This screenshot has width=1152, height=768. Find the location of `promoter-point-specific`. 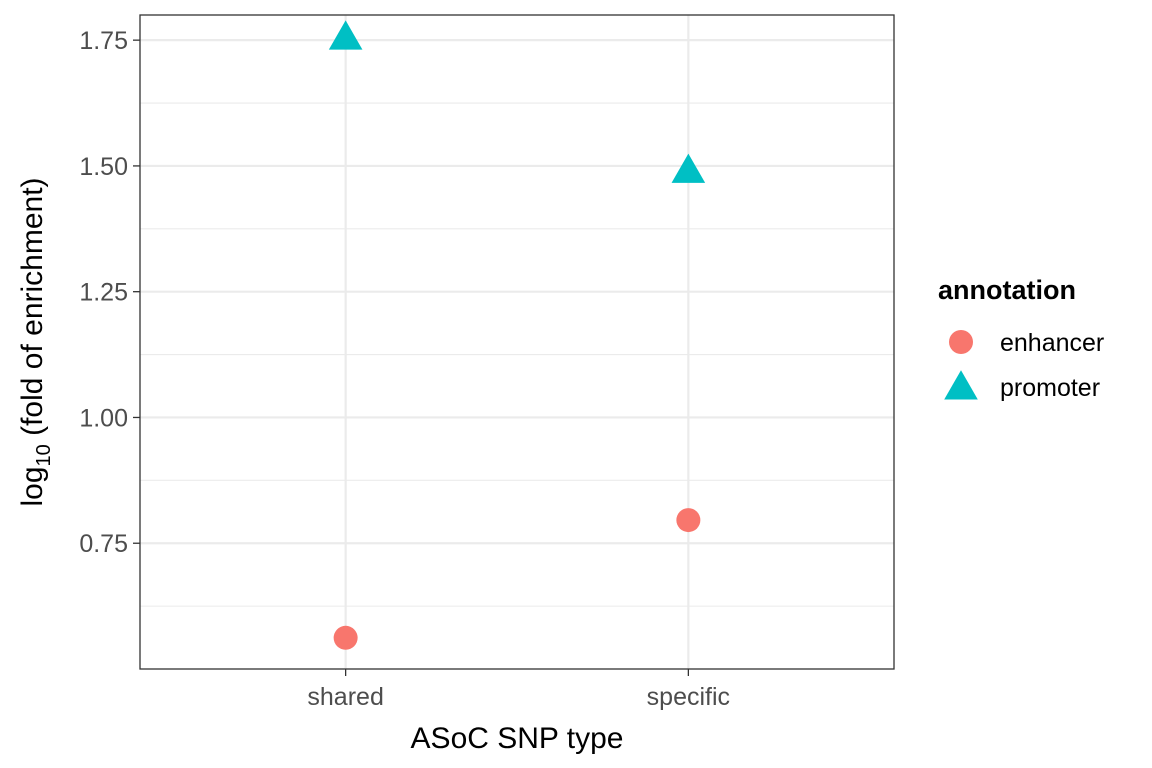

promoter-point-specific is located at coordinates (688, 168).